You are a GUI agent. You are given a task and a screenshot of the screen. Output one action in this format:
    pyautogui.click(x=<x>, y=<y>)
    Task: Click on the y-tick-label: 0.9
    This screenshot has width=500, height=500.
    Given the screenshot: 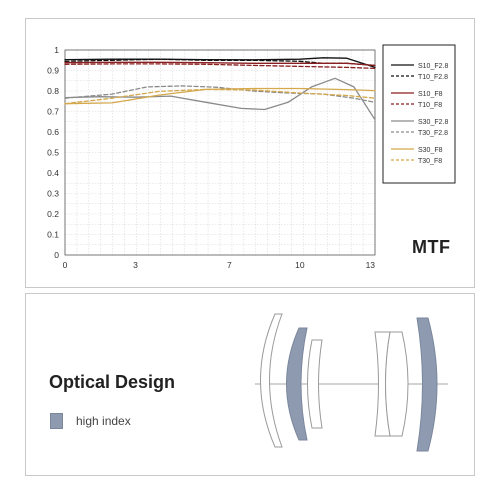 What is the action you would take?
    pyautogui.click(x=53, y=71)
    